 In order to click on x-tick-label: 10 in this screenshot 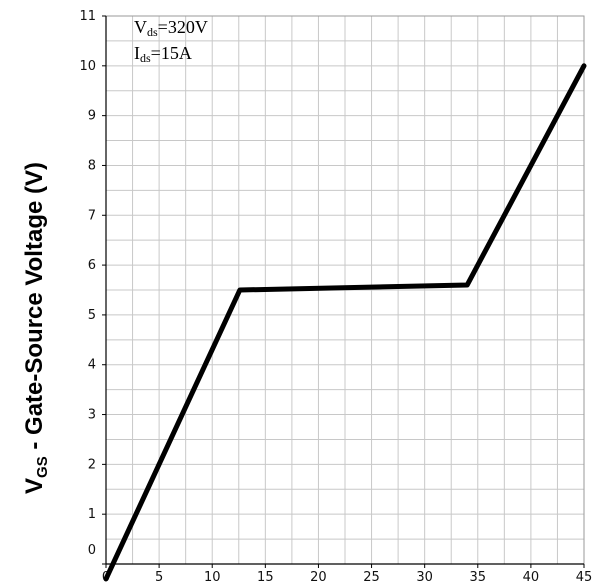, I will do `click(212, 577)`.